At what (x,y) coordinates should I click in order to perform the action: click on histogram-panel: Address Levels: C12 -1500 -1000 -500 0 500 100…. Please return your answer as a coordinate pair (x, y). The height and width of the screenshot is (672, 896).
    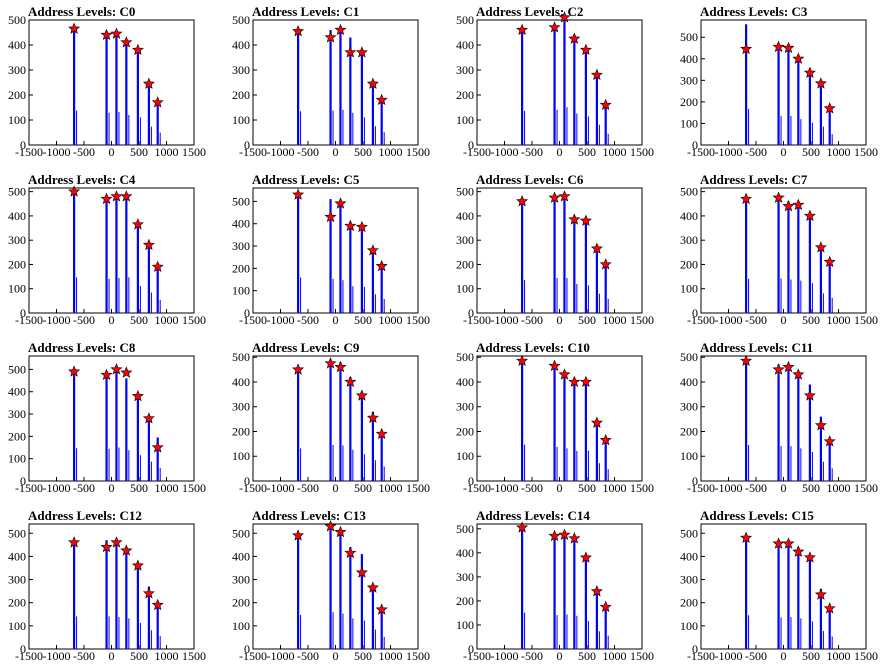
    Looking at the image, I should click on (112, 588).